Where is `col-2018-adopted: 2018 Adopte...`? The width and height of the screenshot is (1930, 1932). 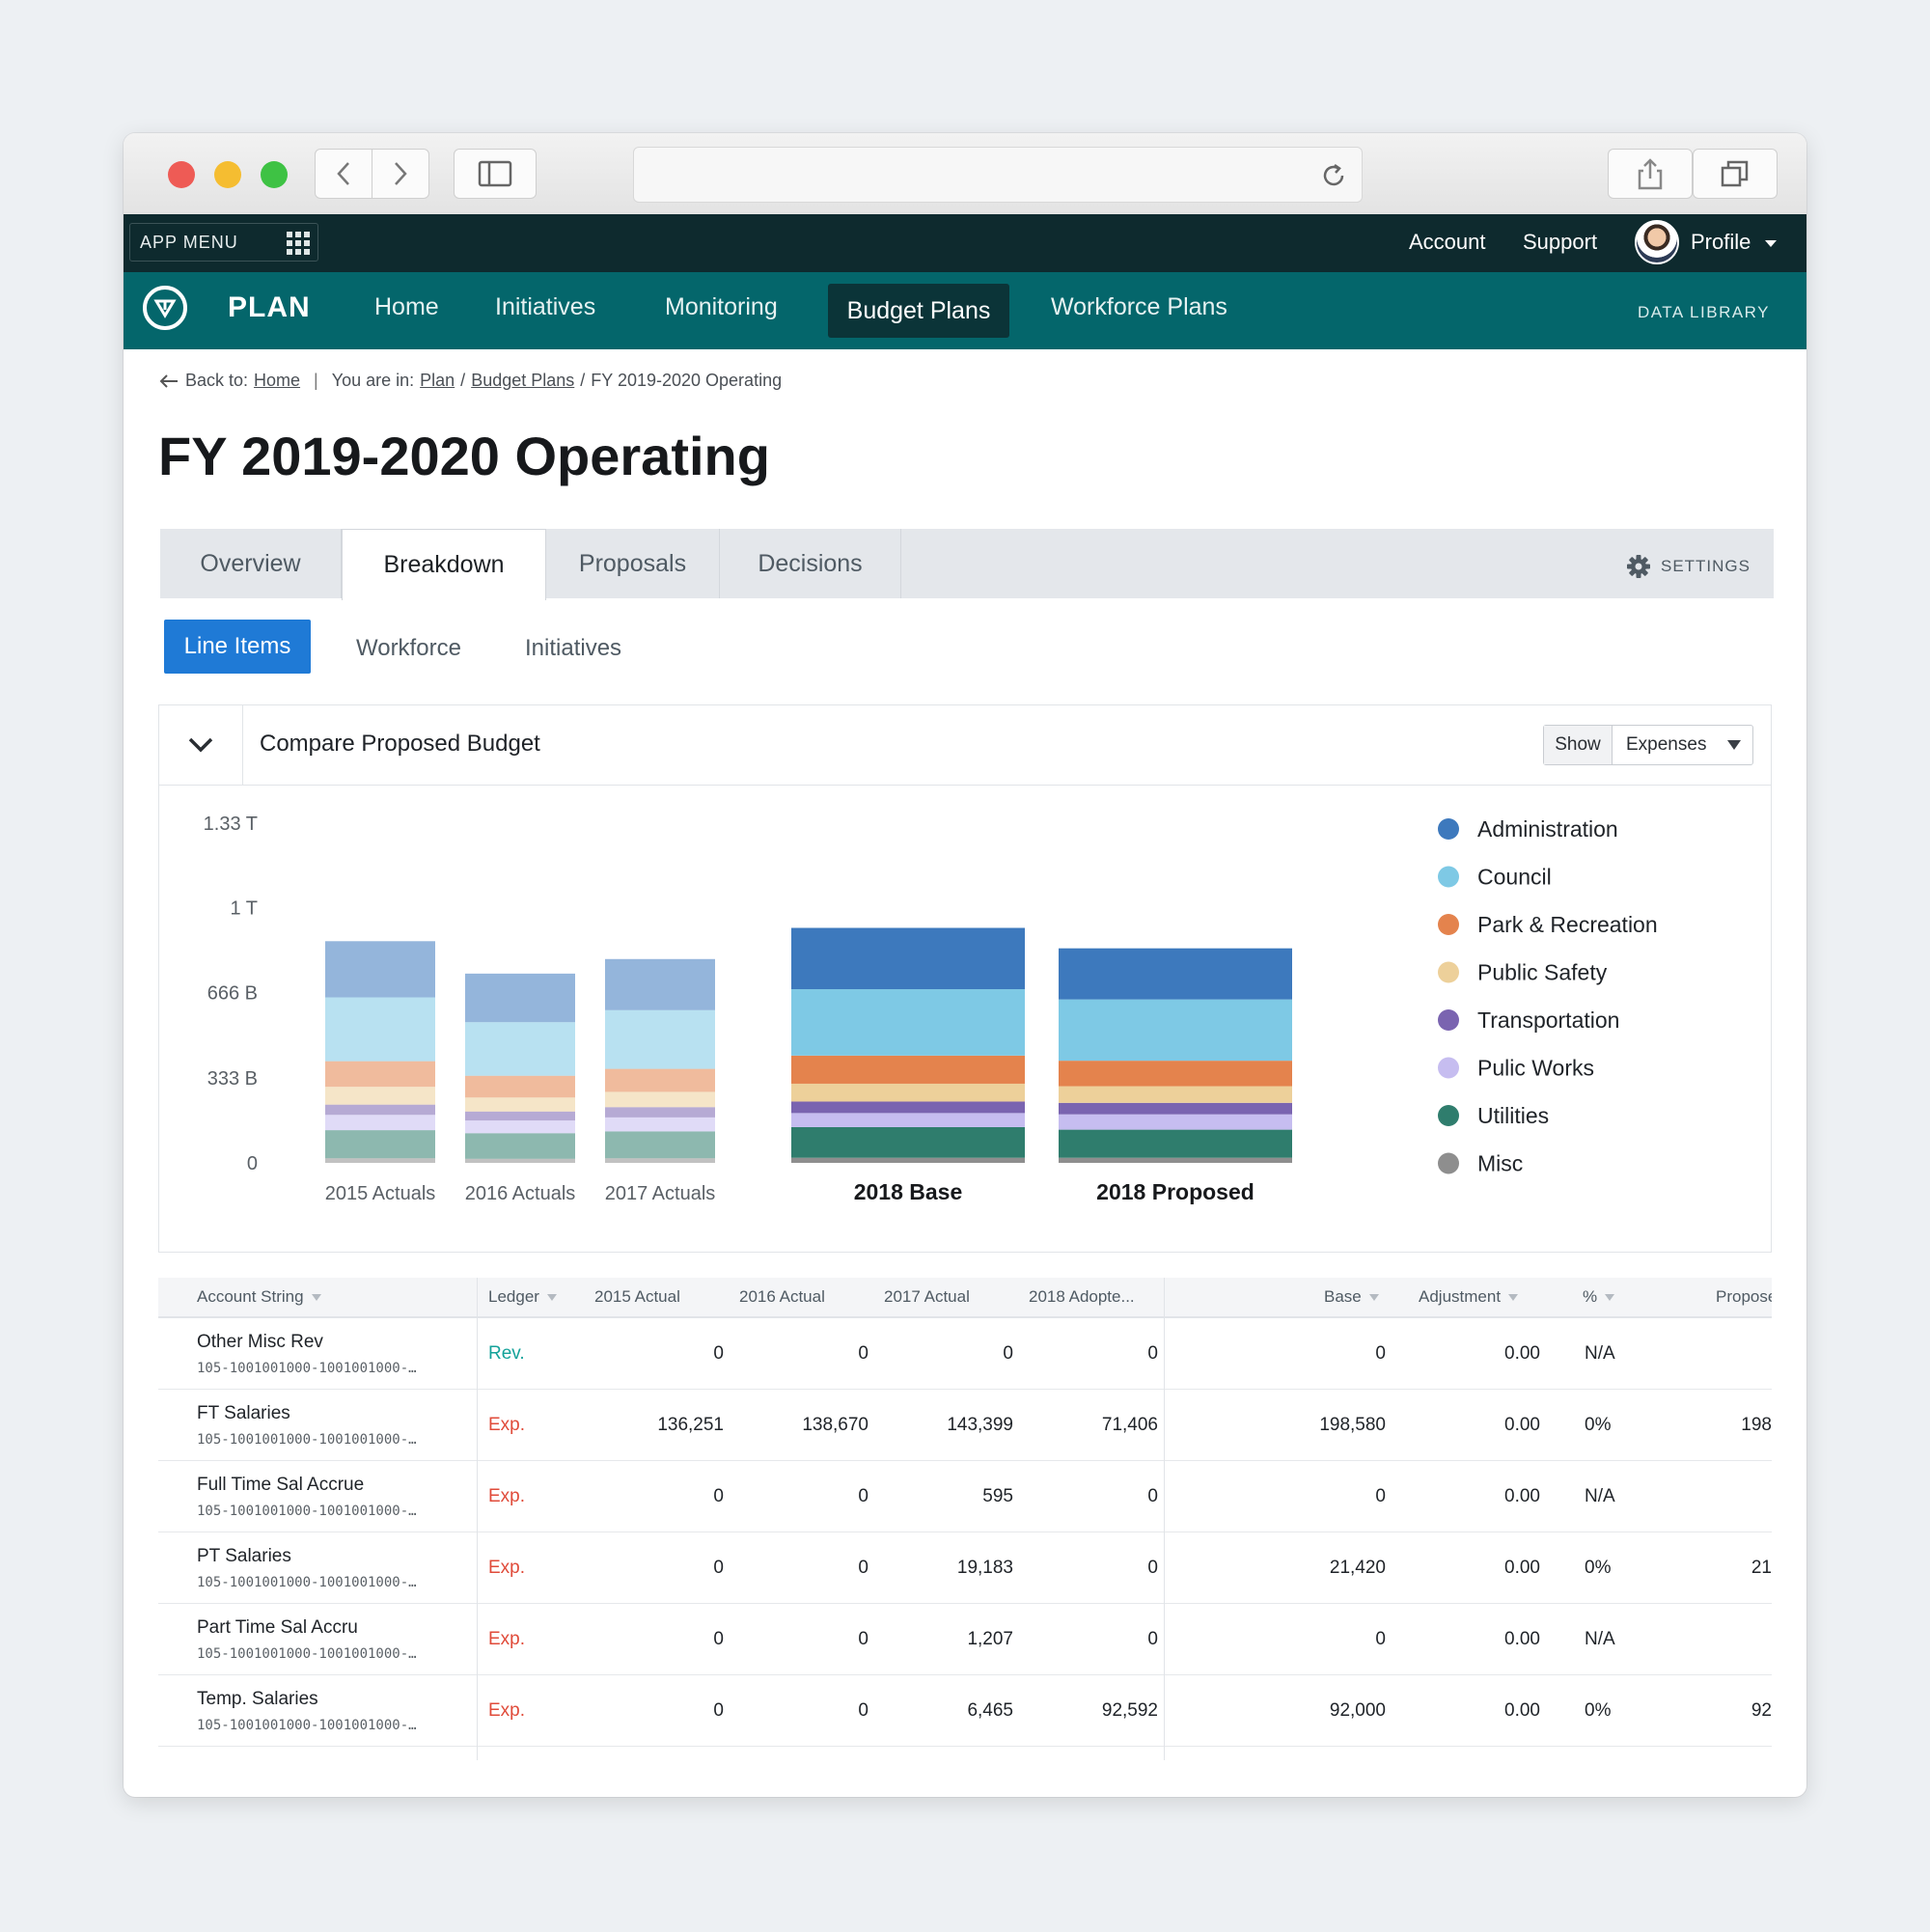 col-2018-adopted: 2018 Adopte... is located at coordinates (1082, 1296).